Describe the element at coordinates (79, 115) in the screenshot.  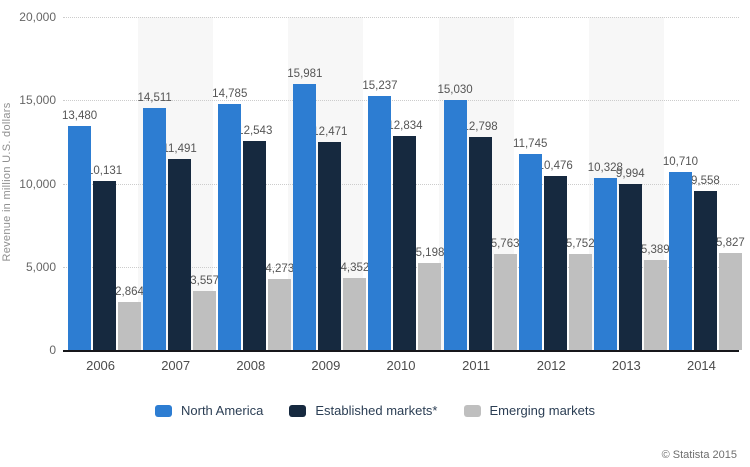
I see `bar-value-label: 13,480` at that location.